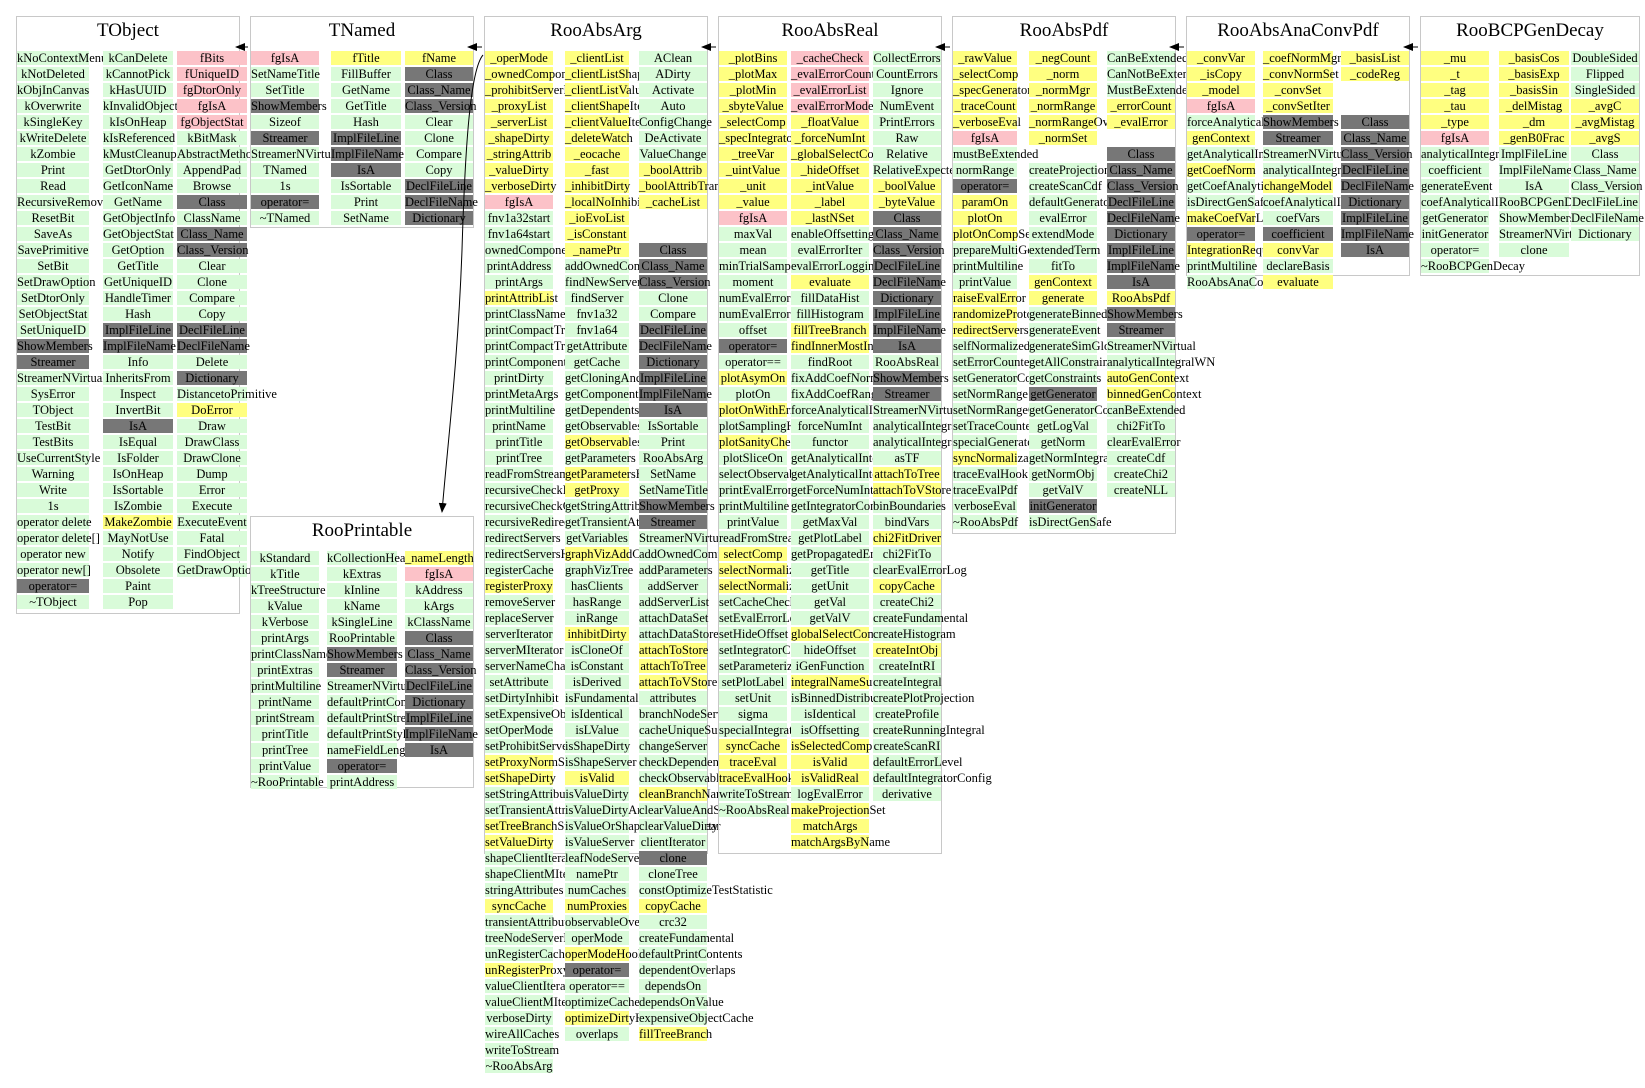  Describe the element at coordinates (907, 522) in the screenshot. I see `member-bindvars: bindVars` at that location.